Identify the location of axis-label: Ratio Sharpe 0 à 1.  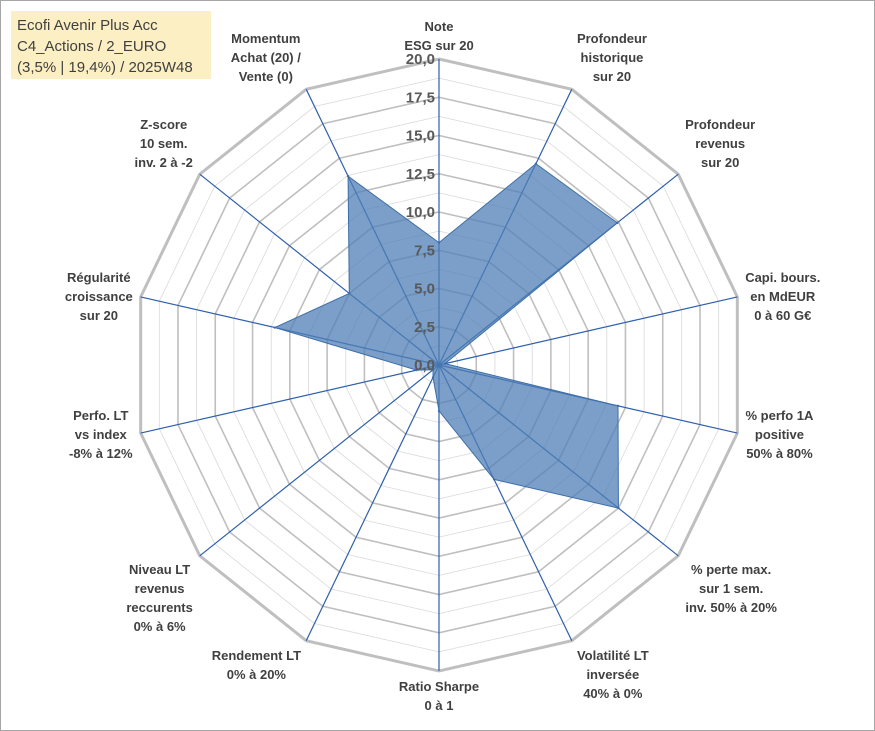
(439, 696).